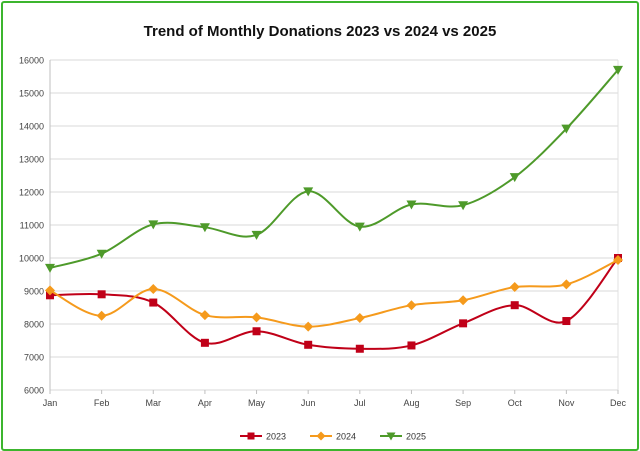 The height and width of the screenshot is (451, 640). Describe the element at coordinates (403, 437) in the screenshot. I see `legend-item-2025: 2025` at that location.